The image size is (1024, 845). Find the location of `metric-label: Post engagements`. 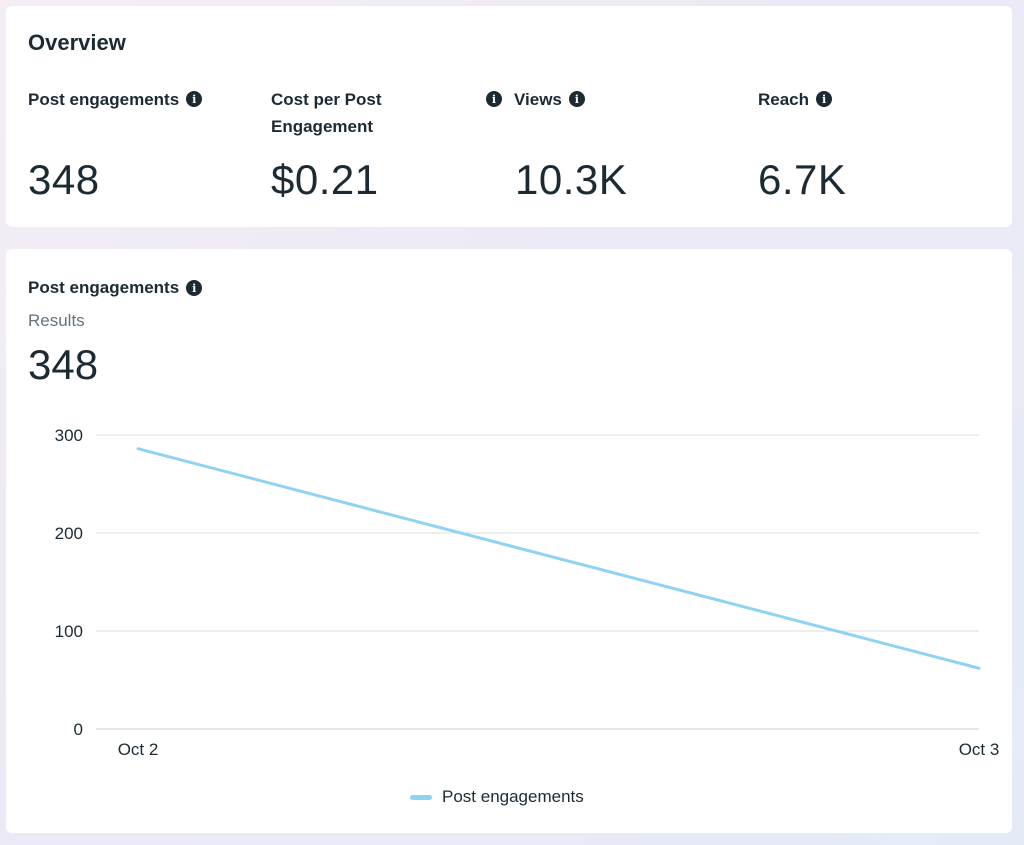

metric-label: Post engagements is located at coordinates (104, 99).